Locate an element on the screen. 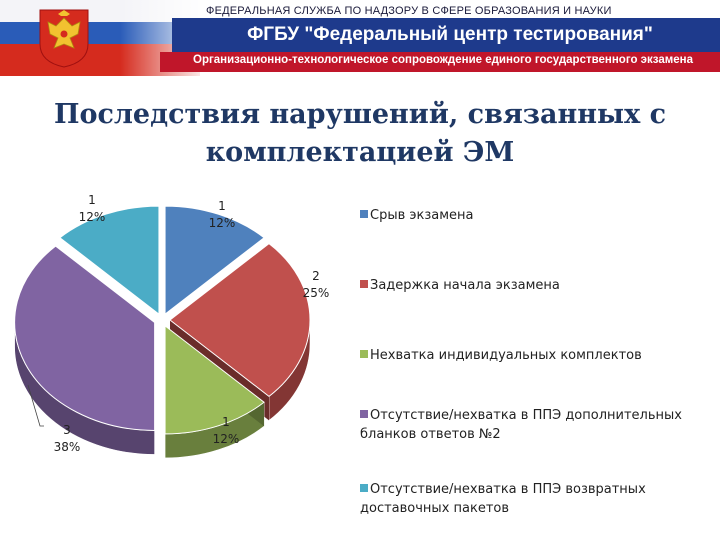 This screenshot has height=540, width=720. pie-slice-sliver-blanki is located at coordinates (85, 350).